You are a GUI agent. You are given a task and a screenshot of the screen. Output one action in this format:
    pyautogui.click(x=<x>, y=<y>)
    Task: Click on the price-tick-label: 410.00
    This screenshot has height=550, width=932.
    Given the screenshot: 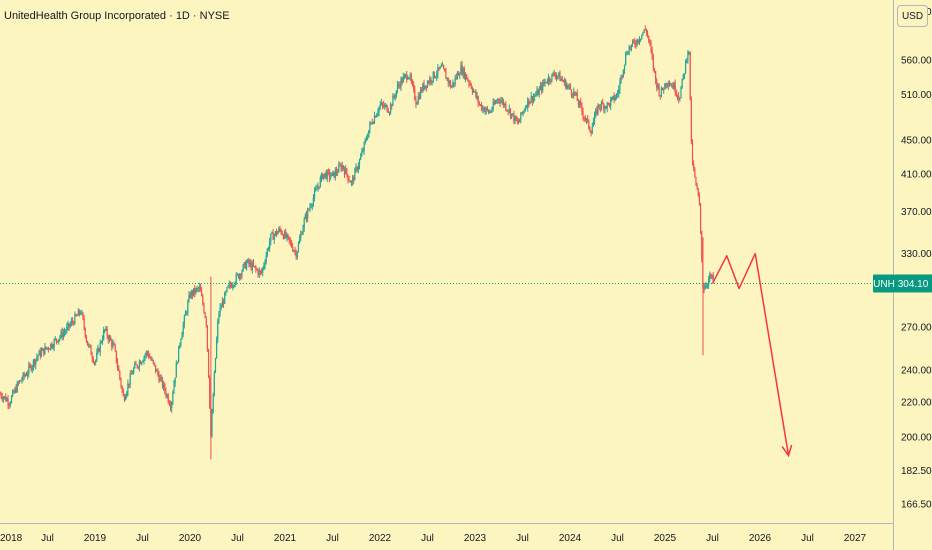 What is the action you would take?
    pyautogui.click(x=916, y=175)
    